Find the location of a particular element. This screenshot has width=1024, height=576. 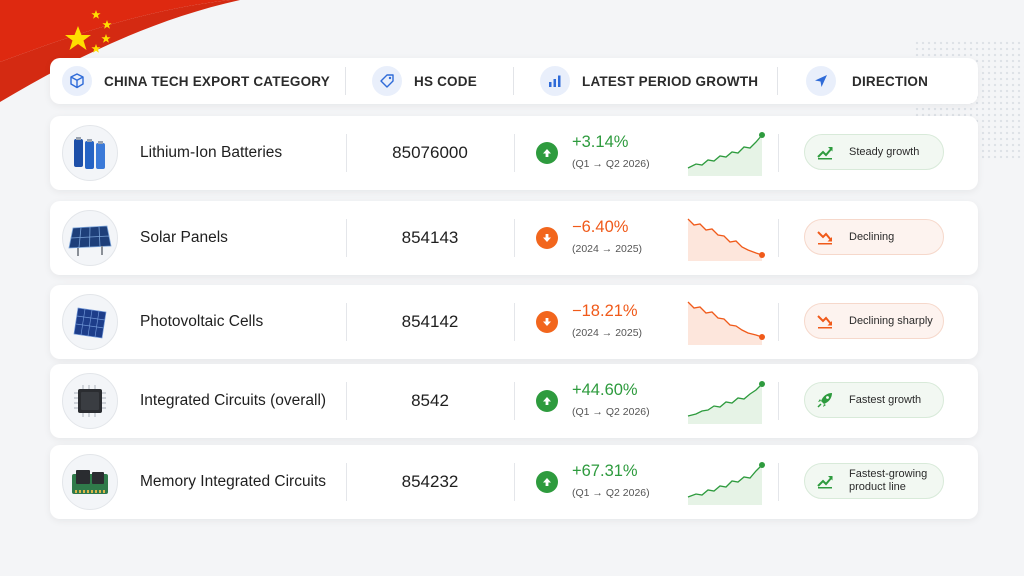

hs-code: 8542 is located at coordinates (430, 400).